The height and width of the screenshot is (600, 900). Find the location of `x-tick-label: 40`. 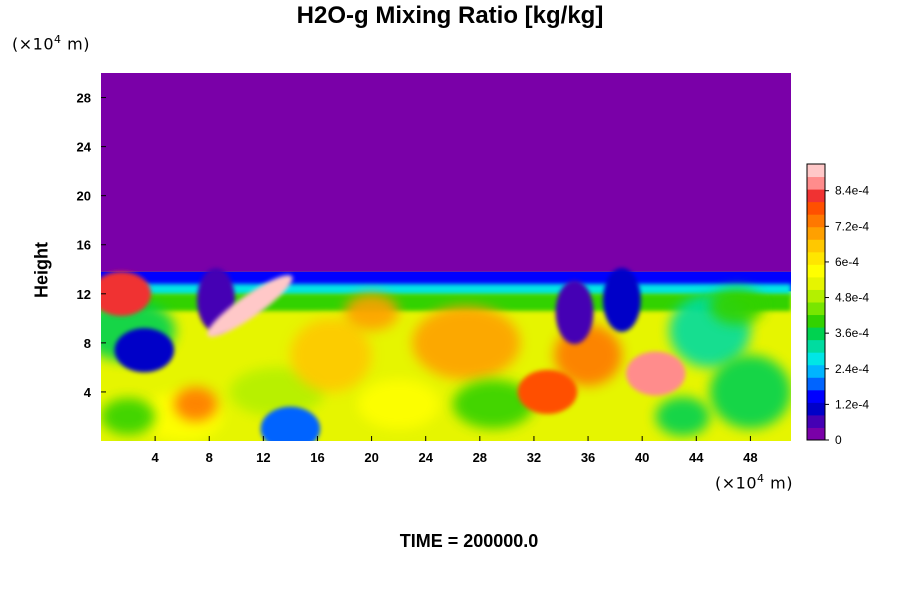

x-tick-label: 40 is located at coordinates (642, 457).